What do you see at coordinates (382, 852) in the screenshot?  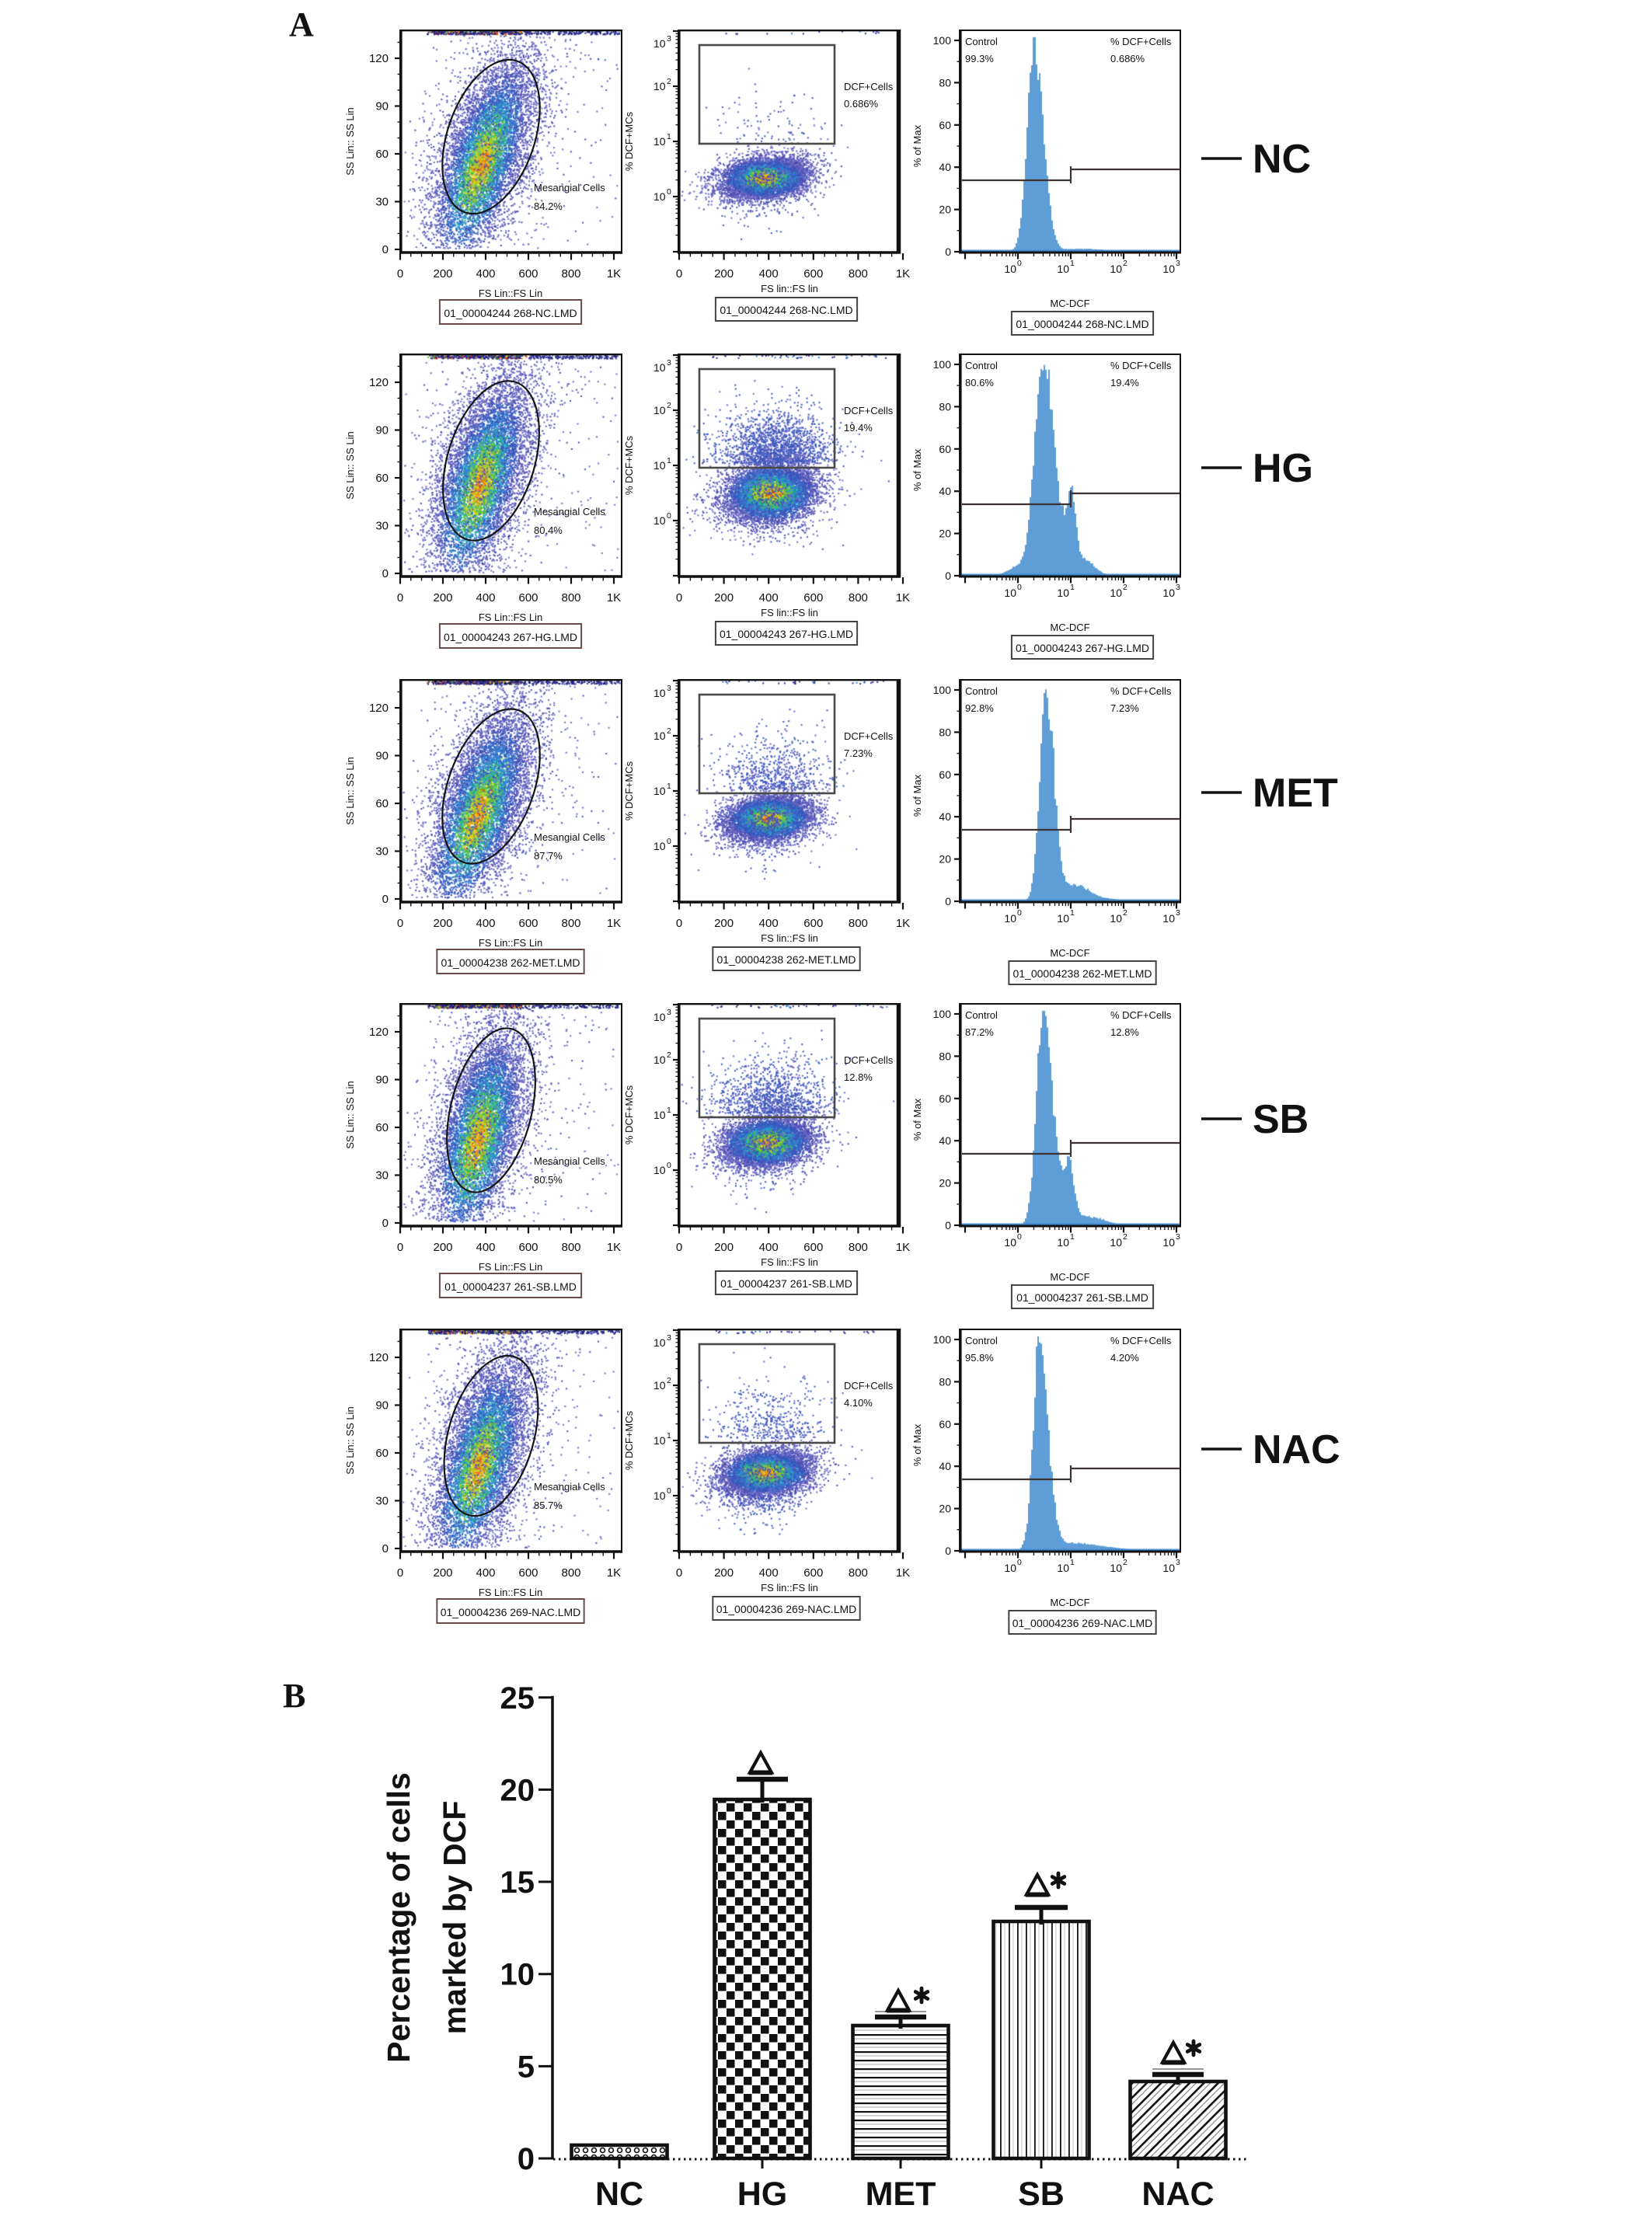 I see `svg-text: 30` at bounding box center [382, 852].